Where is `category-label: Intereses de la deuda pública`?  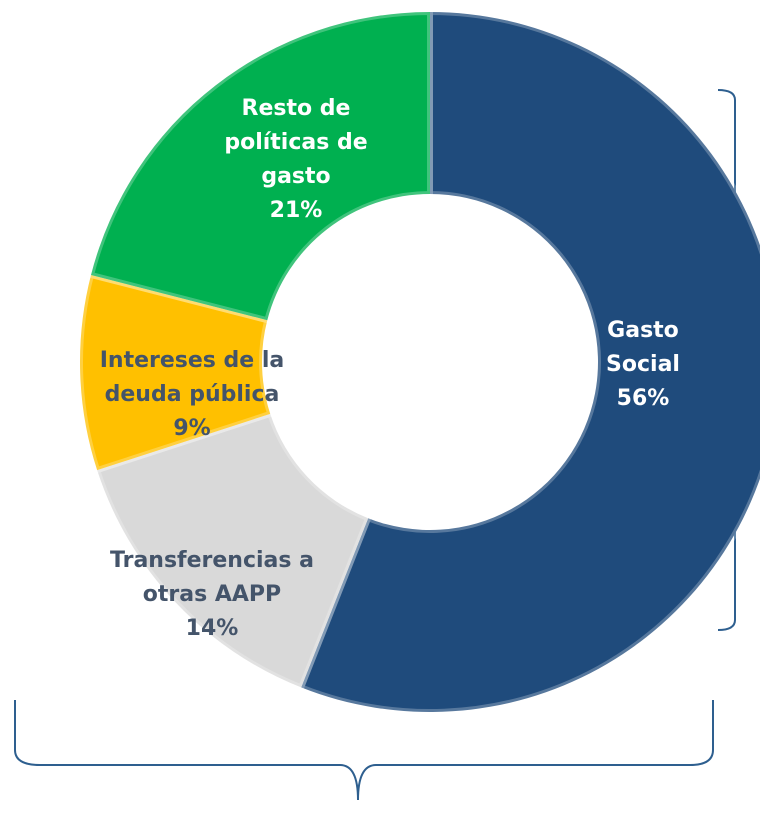
category-label: Intereses de la deuda pública is located at coordinates (192, 377).